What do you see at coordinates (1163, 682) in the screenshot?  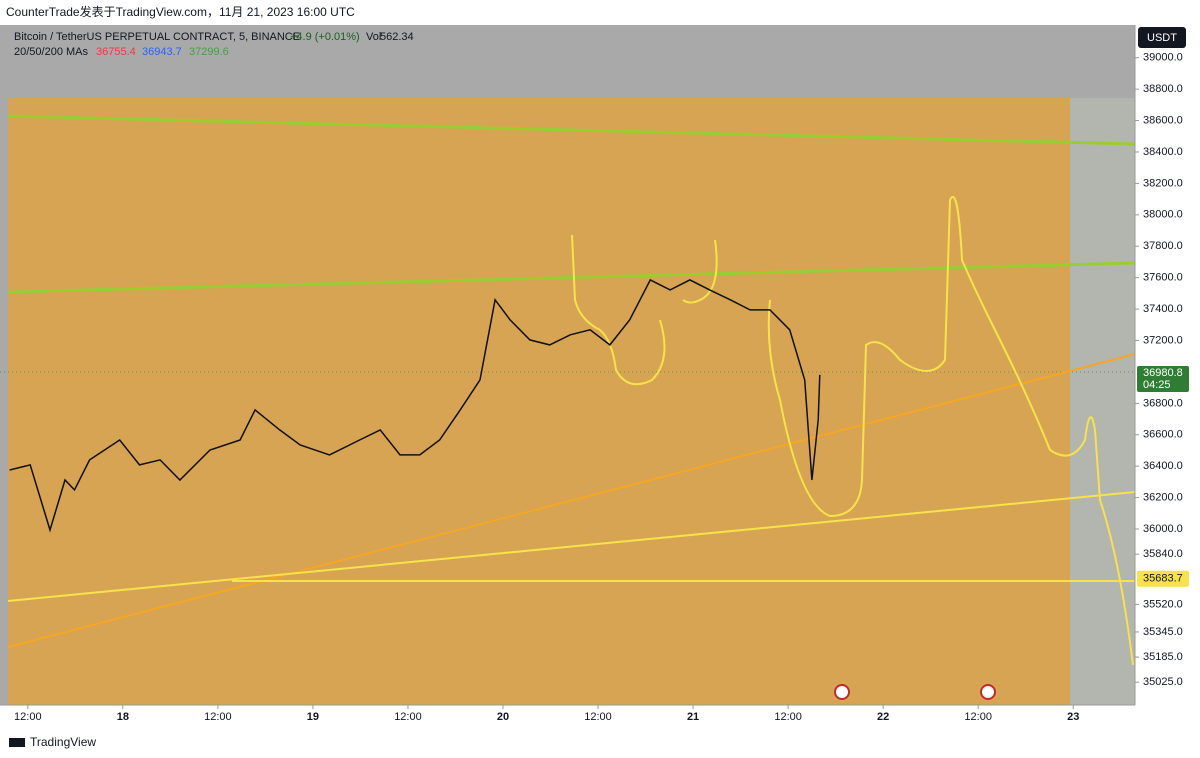 I see `y-tick-label: 35025.0` at bounding box center [1163, 682].